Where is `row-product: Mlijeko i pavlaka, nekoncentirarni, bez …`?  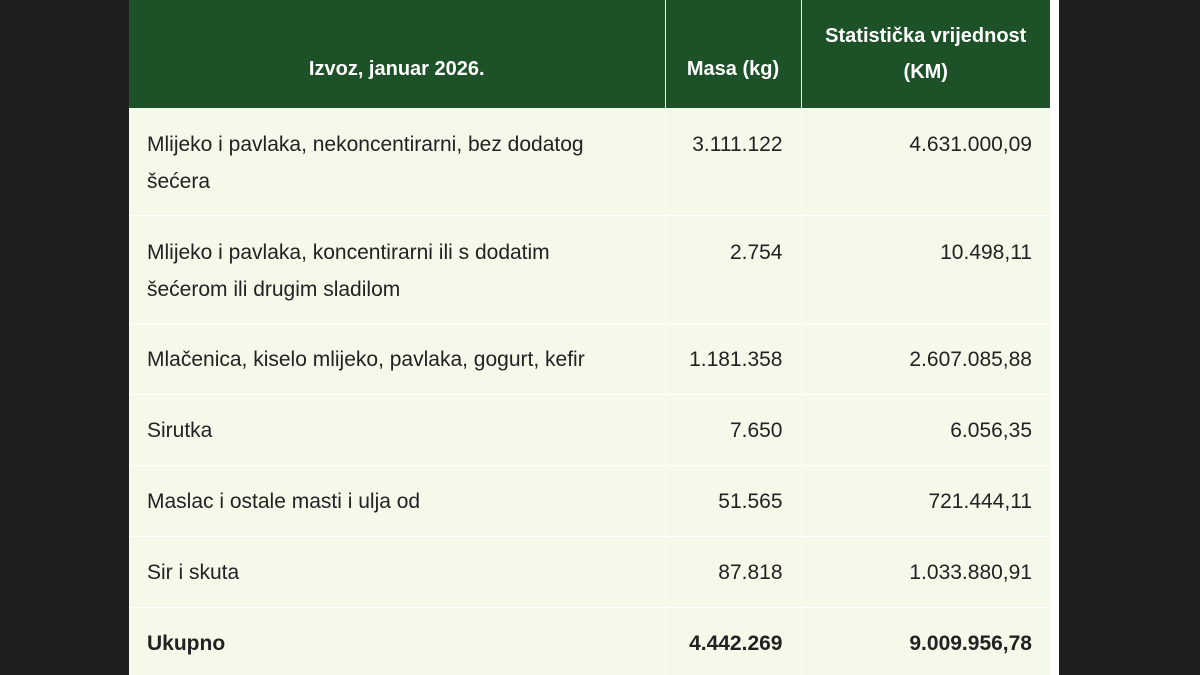 row-product: Mlijeko i pavlaka, nekoncentirarni, bez … is located at coordinates (397, 162).